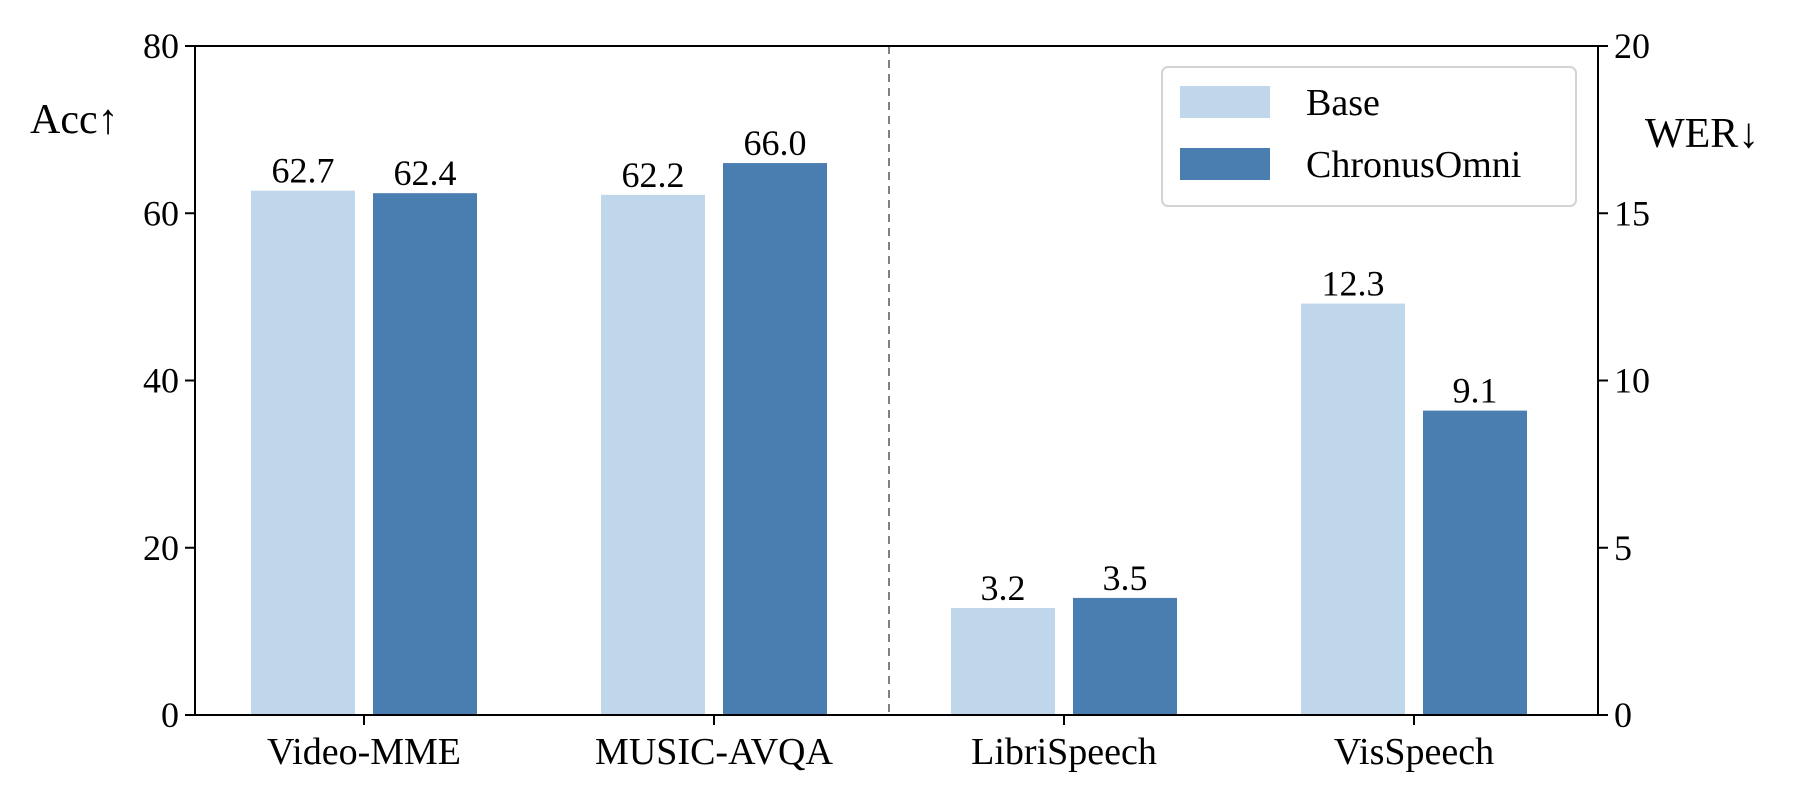 This screenshot has width=1800, height=800. What do you see at coordinates (1413, 165) in the screenshot?
I see `legend-label: ChronusOmni` at bounding box center [1413, 165].